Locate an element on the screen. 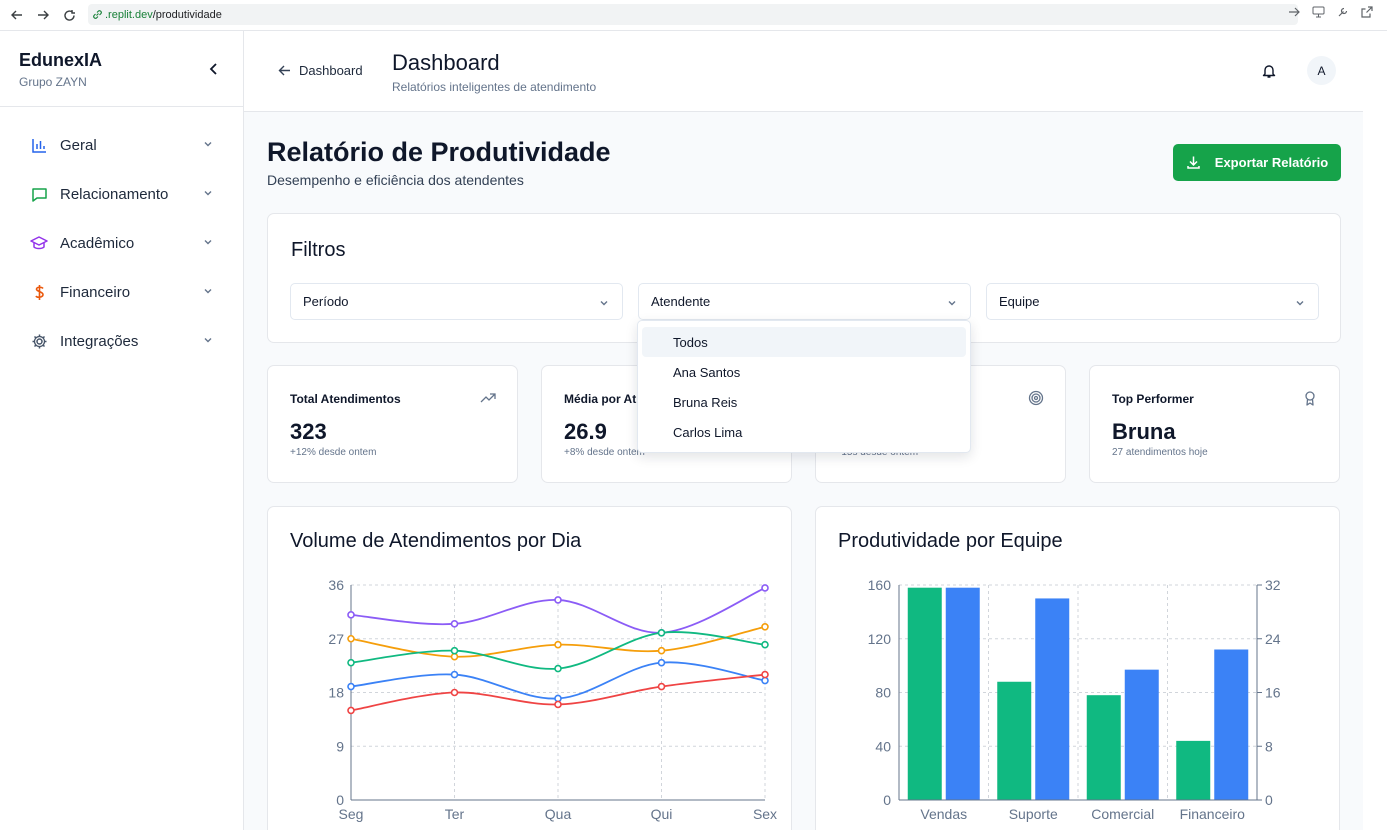 The width and height of the screenshot is (1387, 830). attendant-dropdown-menu: Todos Ana Santos Bruna Reis Carlos Lima is located at coordinates (804, 386).